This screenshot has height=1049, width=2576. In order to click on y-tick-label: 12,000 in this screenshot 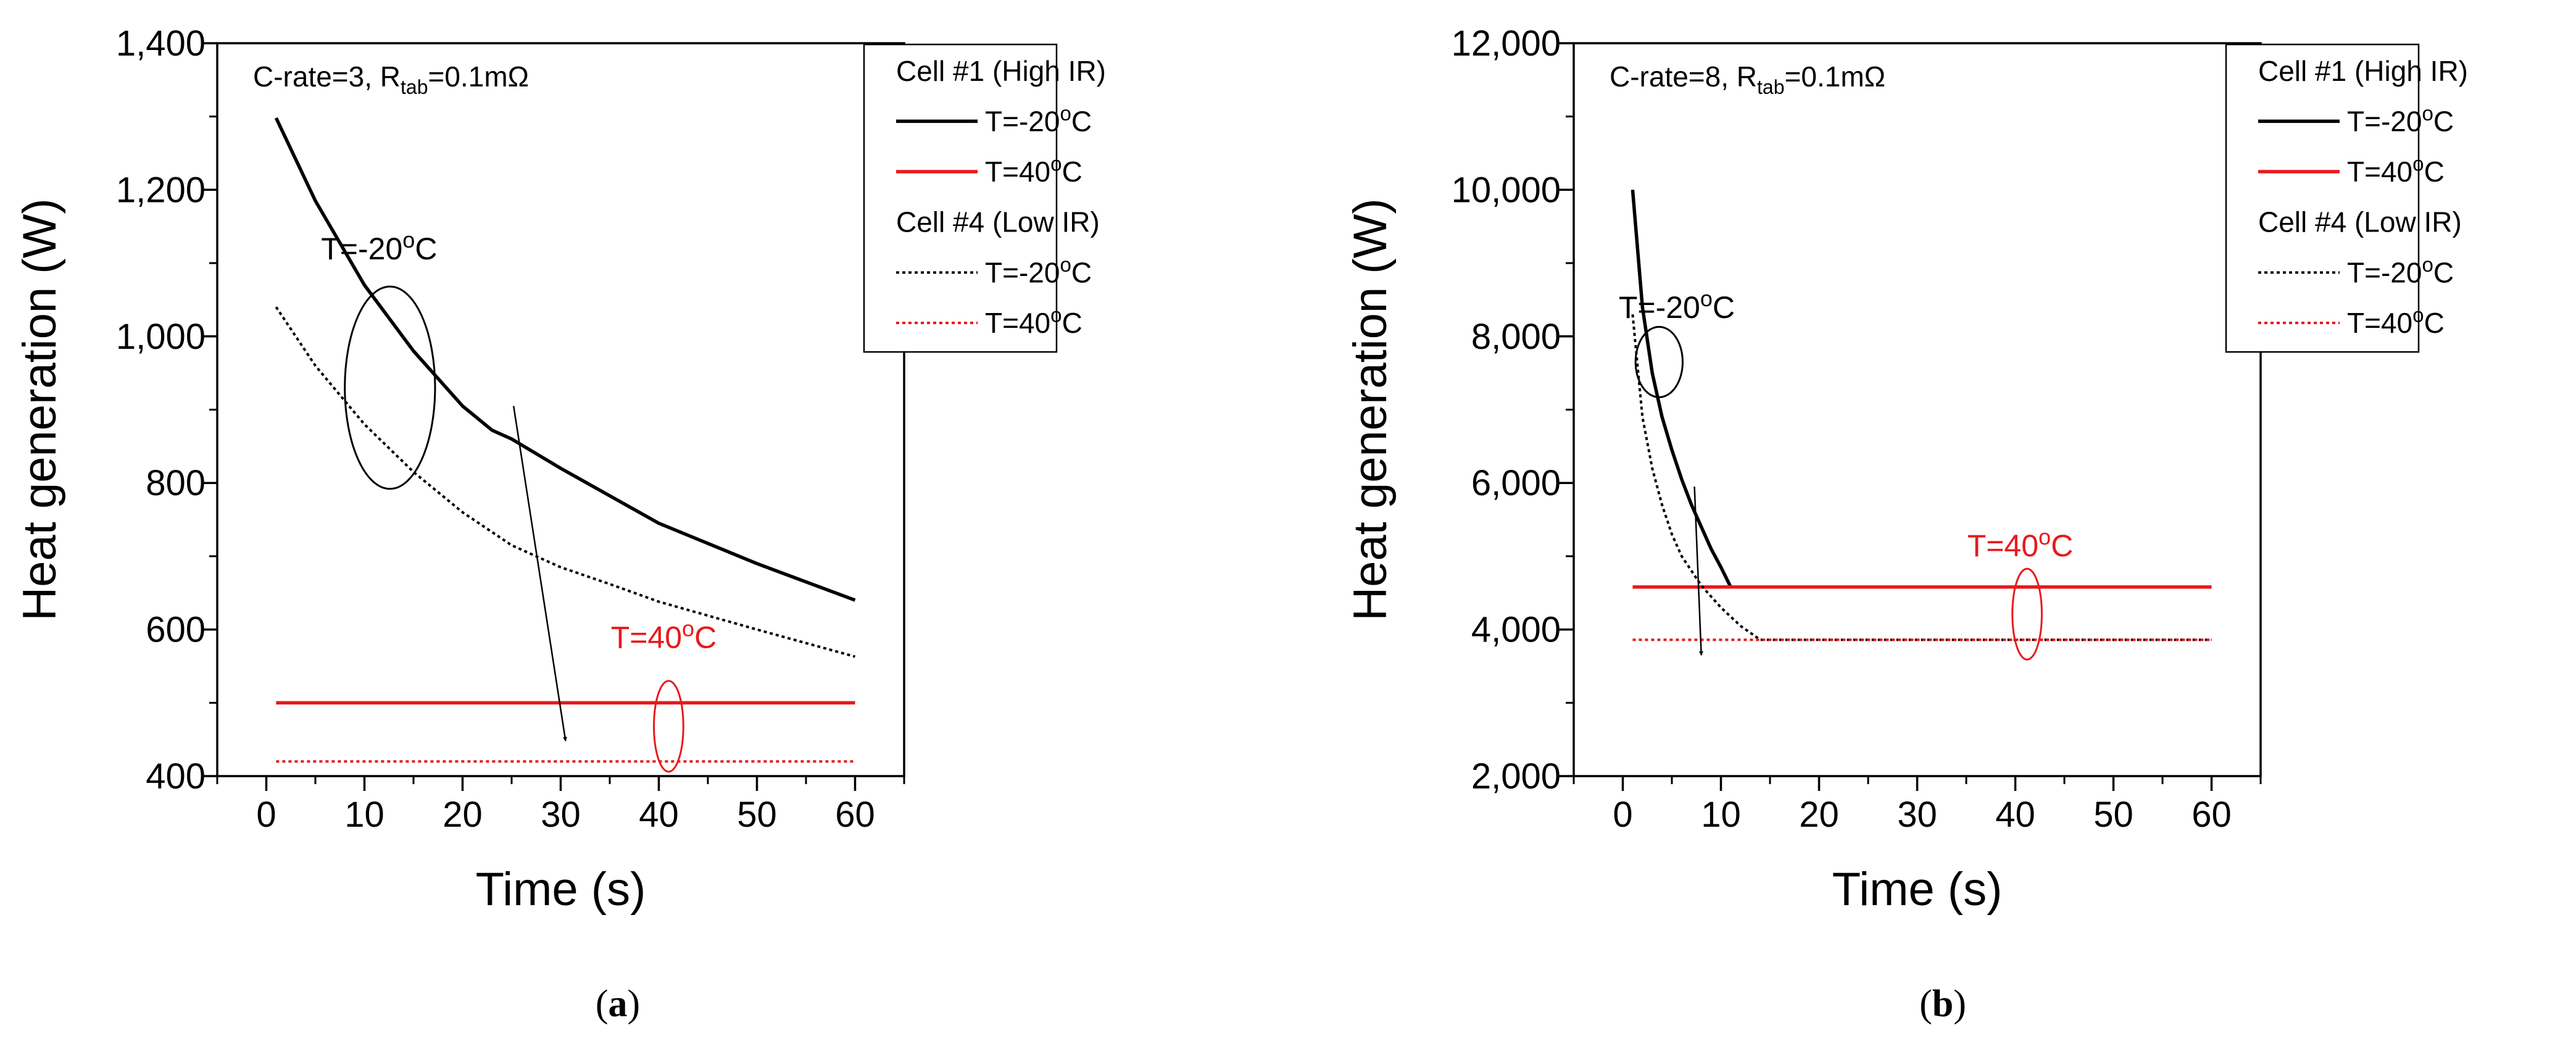, I will do `click(1507, 43)`.